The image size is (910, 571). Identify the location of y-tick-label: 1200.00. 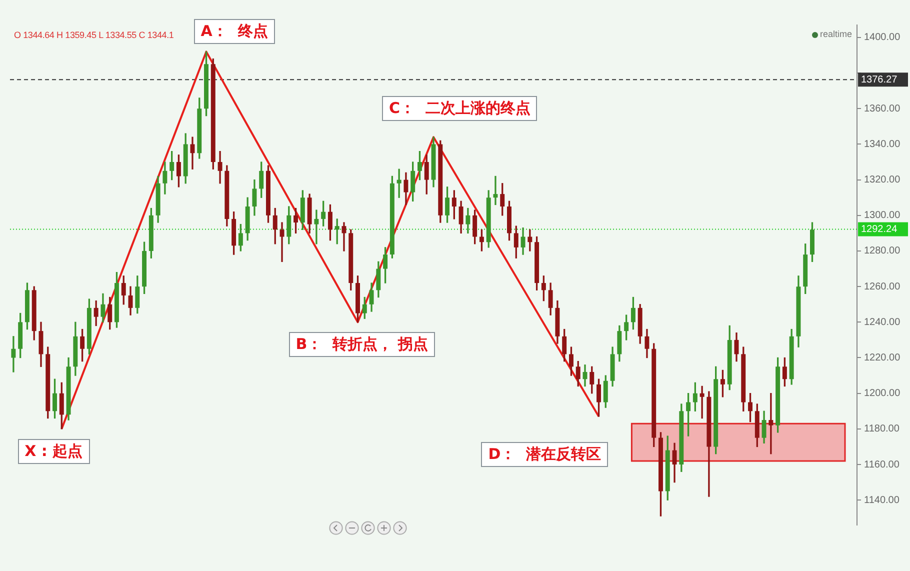
(882, 394).